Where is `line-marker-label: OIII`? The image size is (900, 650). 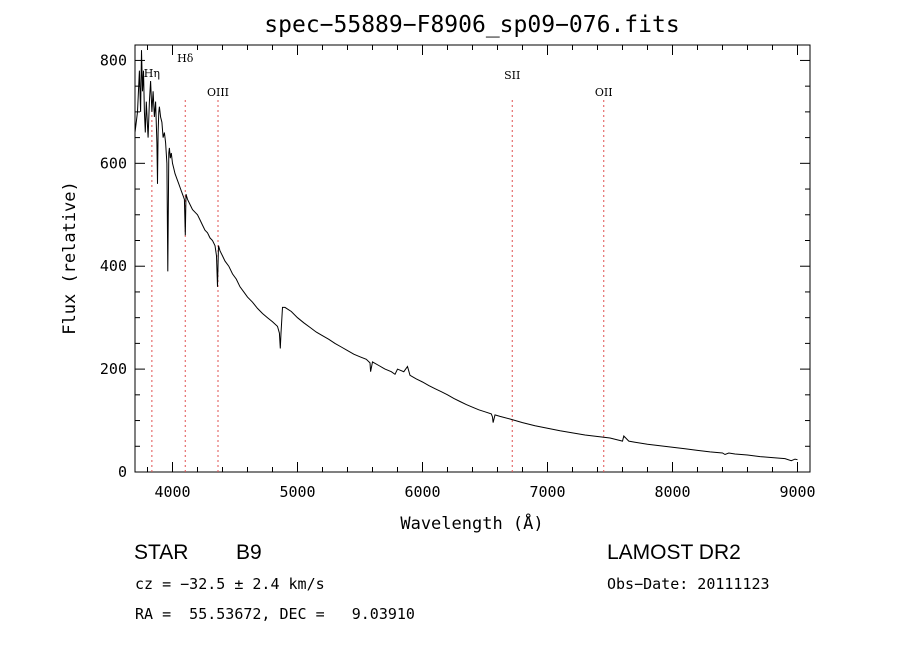 line-marker-label: OIII is located at coordinates (218, 92).